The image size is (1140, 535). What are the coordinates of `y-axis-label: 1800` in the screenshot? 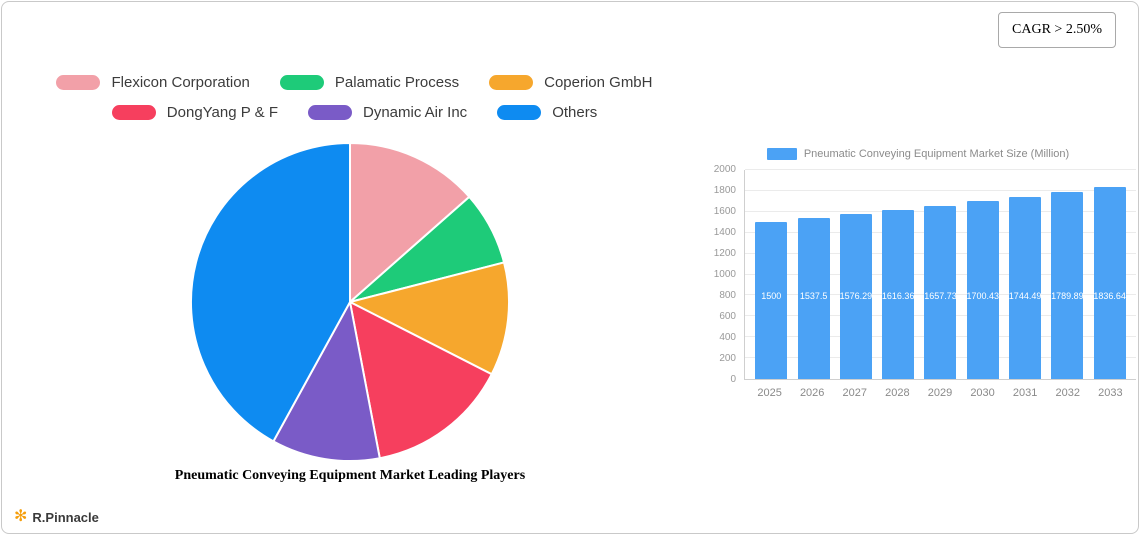 It's located at (724, 190).